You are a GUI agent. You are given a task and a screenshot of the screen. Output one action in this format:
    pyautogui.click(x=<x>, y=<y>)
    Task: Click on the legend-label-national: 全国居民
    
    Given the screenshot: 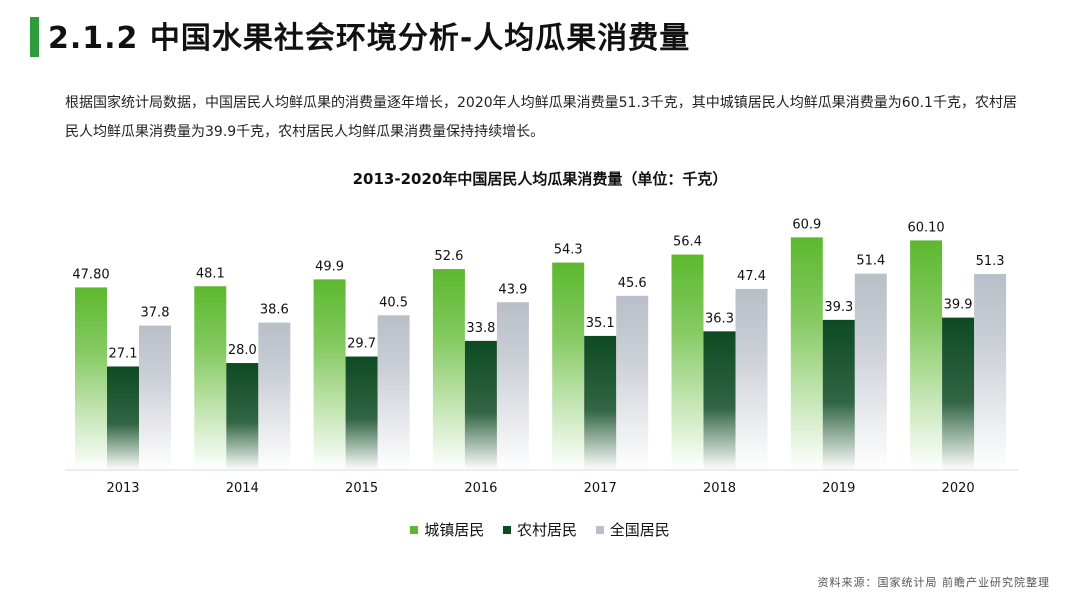 What is the action you would take?
    pyautogui.click(x=639, y=530)
    